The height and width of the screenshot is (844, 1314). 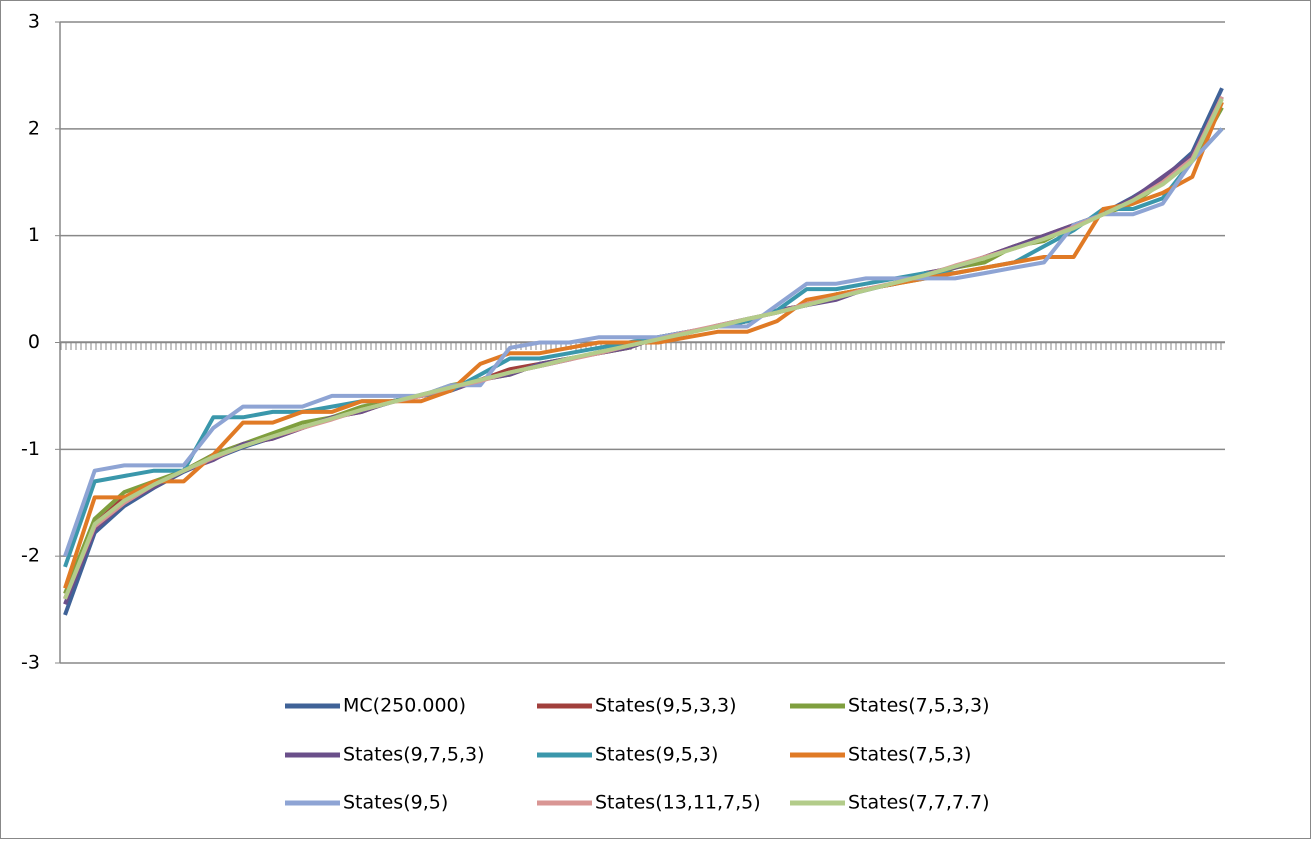 What do you see at coordinates (34, 342) in the screenshot?
I see `y-tick-label: 0` at bounding box center [34, 342].